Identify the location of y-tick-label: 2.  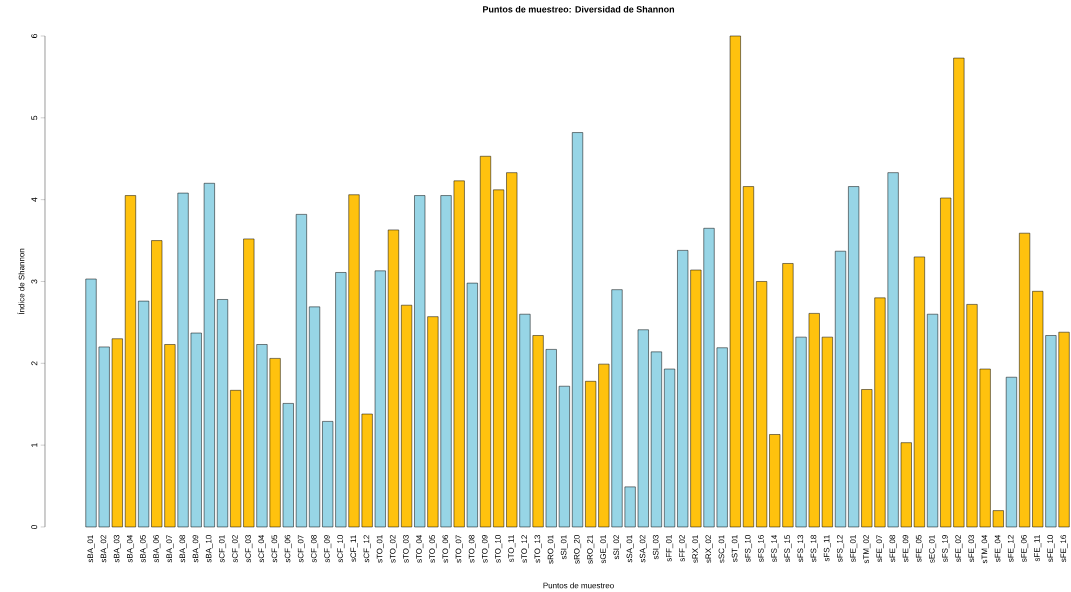
(34, 363).